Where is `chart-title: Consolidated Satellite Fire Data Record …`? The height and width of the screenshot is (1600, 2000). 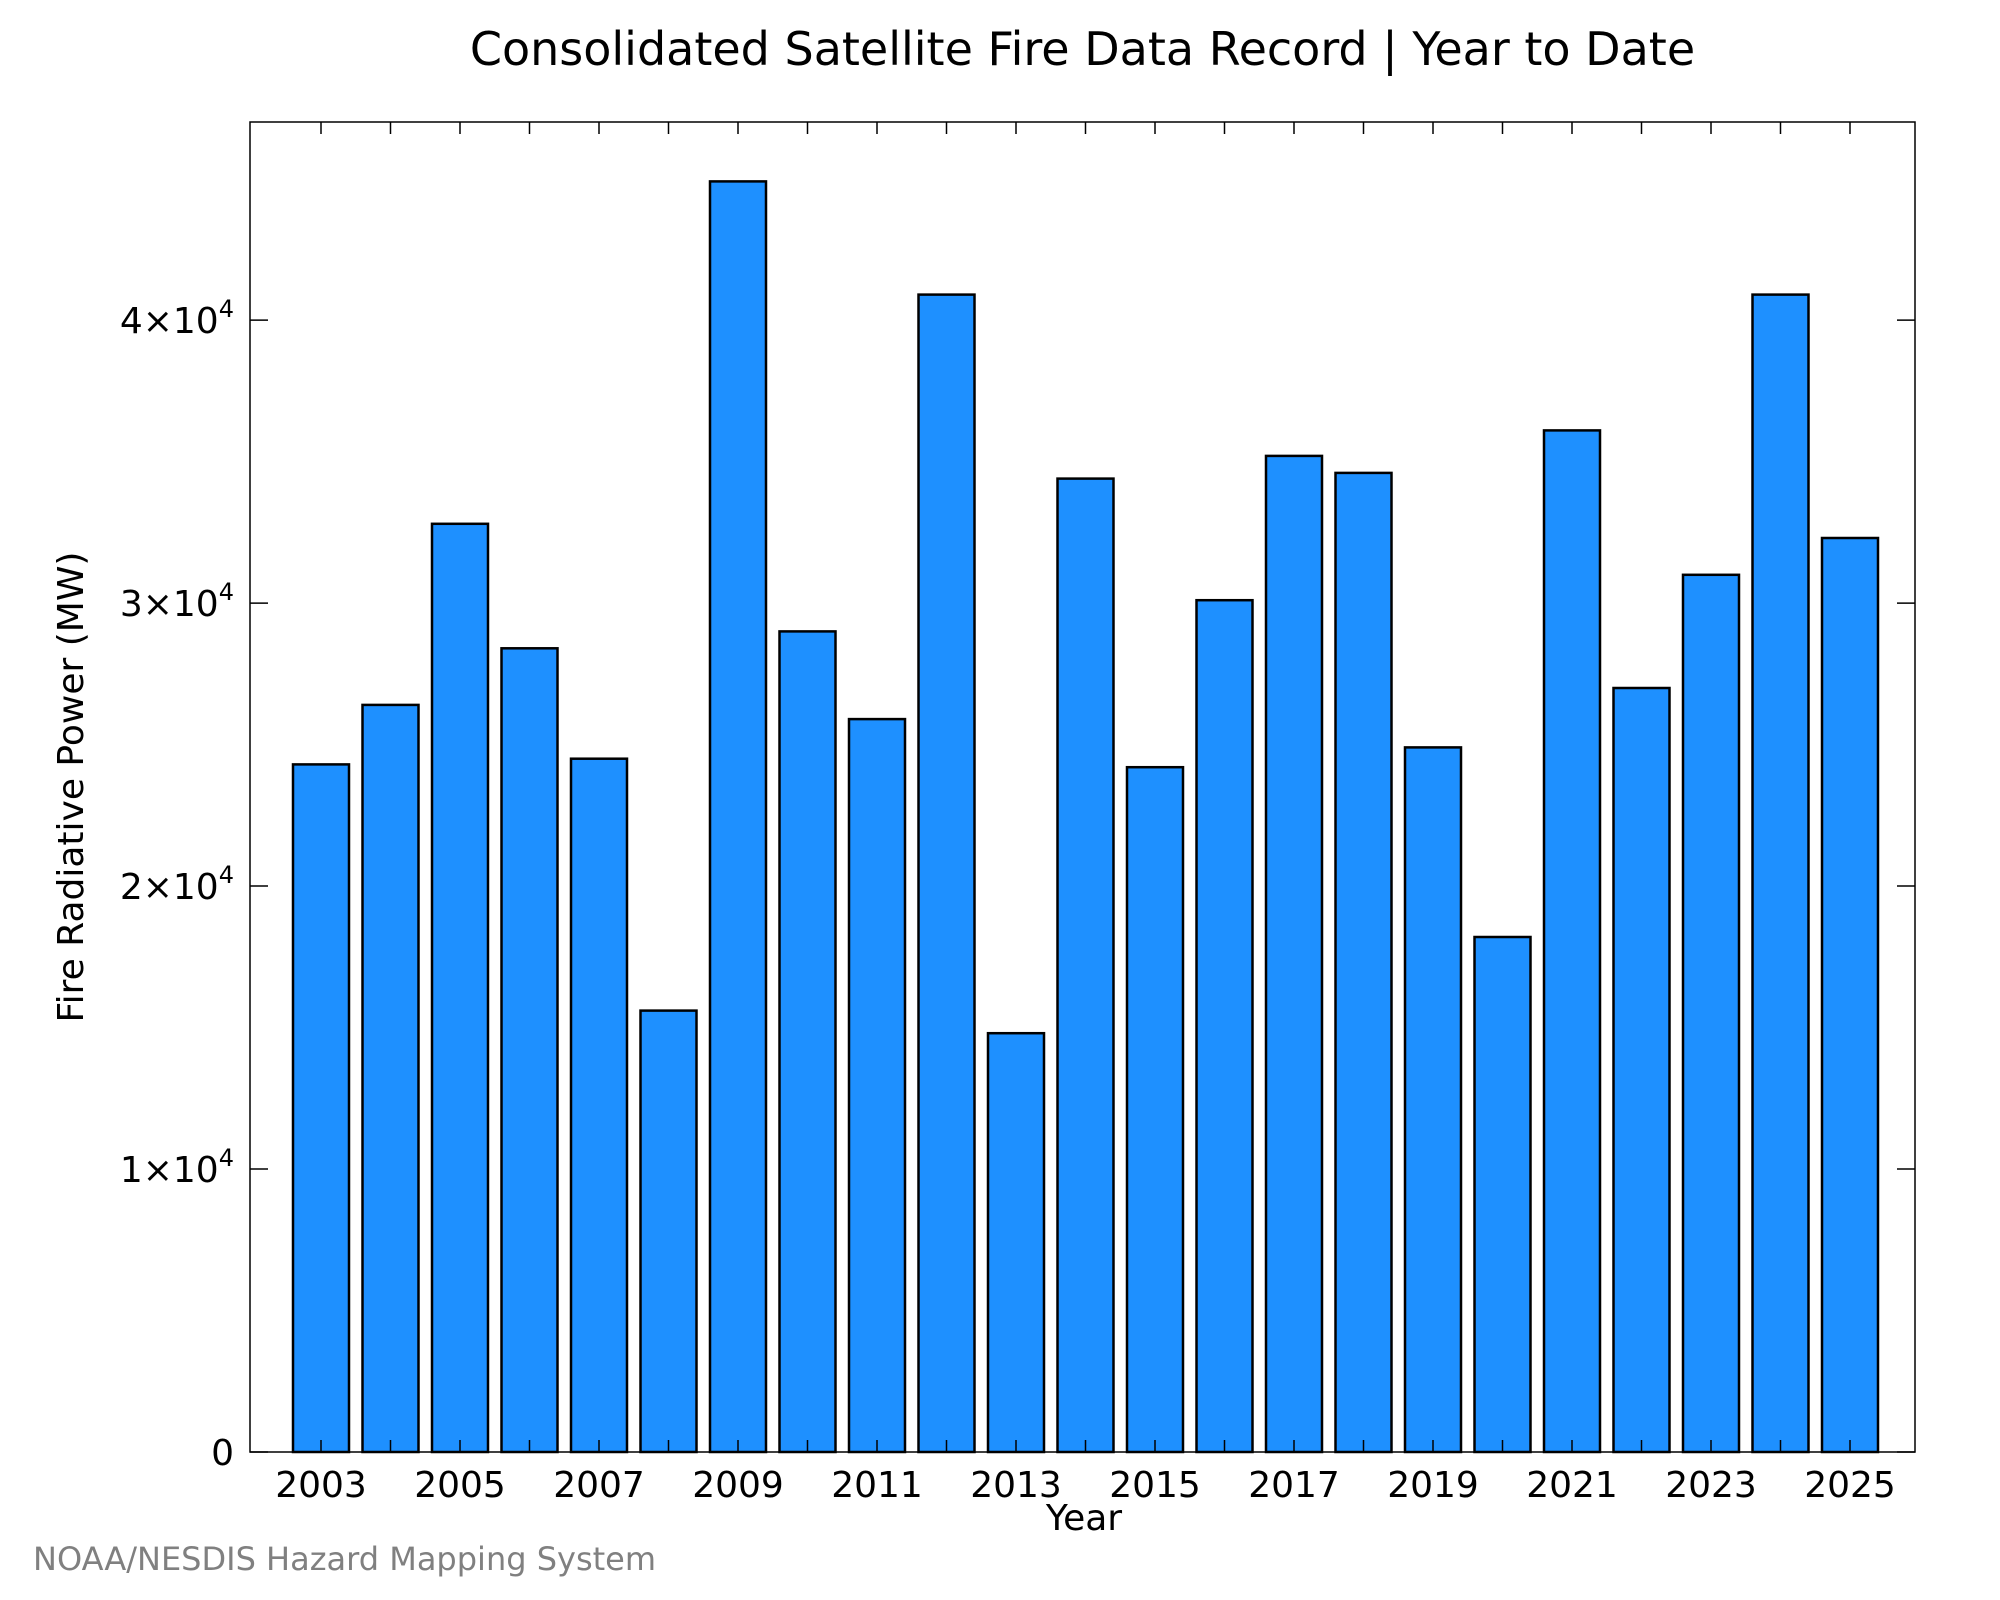 chart-title: Consolidated Satellite Fire Data Record … is located at coordinates (1082, 49).